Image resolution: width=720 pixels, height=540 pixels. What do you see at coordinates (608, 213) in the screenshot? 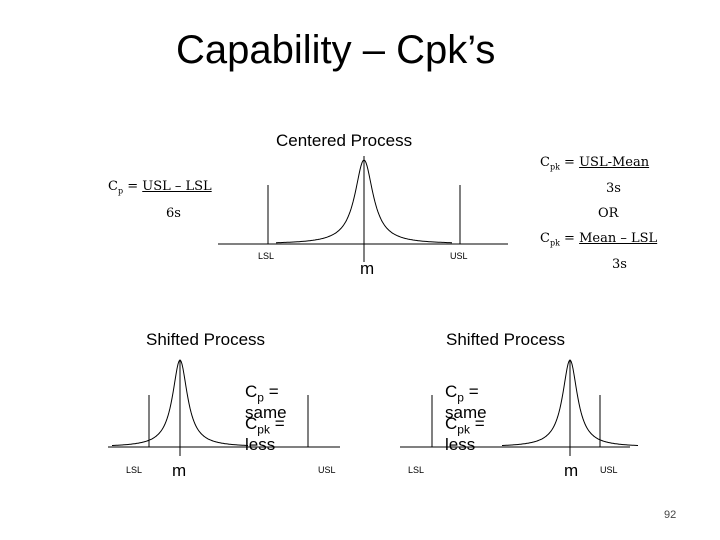
I see `or-label: OR` at bounding box center [608, 213].